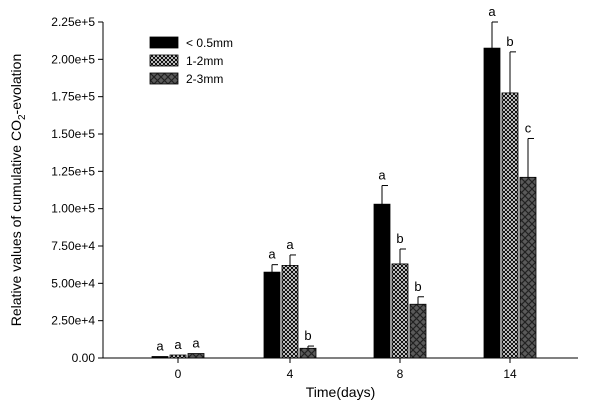  What do you see at coordinates (73, 59) in the screenshot?
I see `y-tick-label: 2.00e+5` at bounding box center [73, 59].